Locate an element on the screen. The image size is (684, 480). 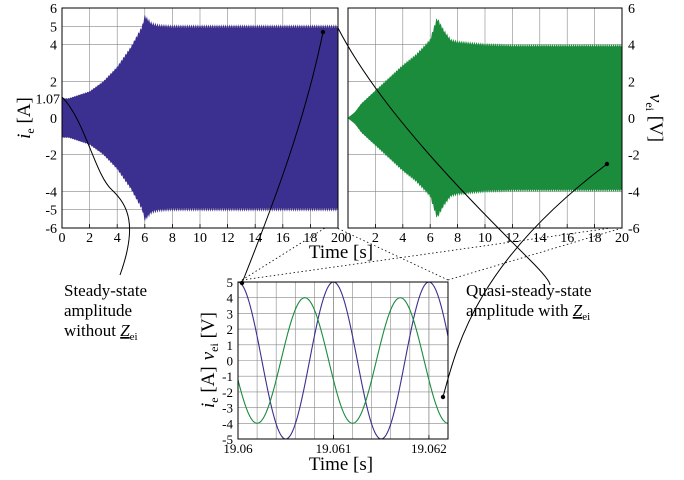
panel-voltage-ylabel: vei [V] is located at coordinates (654, 118).